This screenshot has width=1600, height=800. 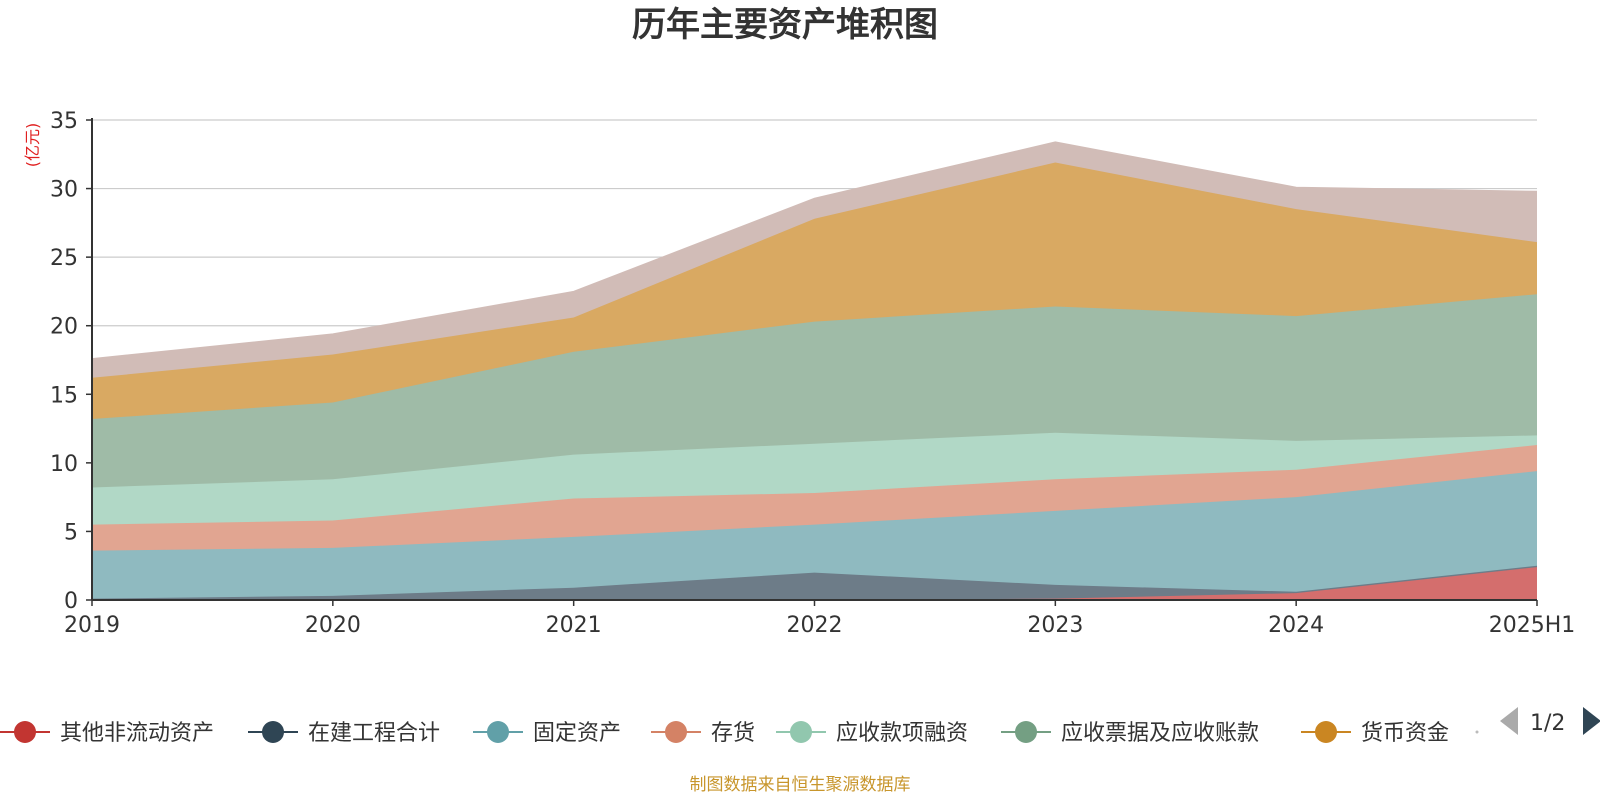 What do you see at coordinates (574, 625) in the screenshot?
I see `x-tick-label: 2021` at bounding box center [574, 625].